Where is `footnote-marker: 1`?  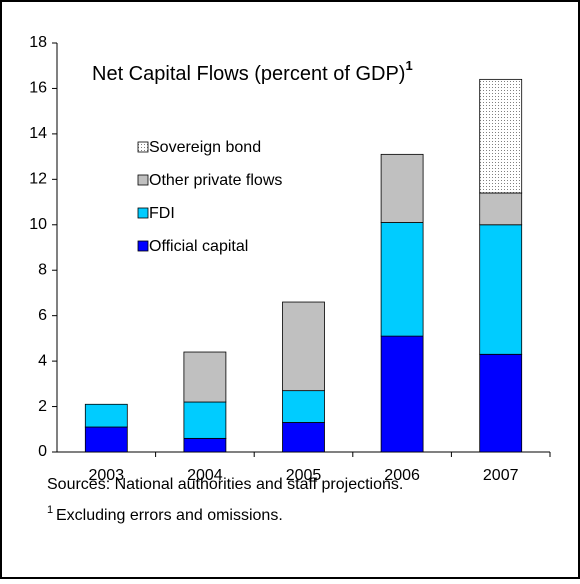
footnote-marker: 1 is located at coordinates (50, 510).